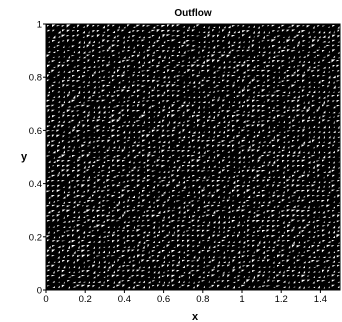  Describe the element at coordinates (35, 237) in the screenshot. I see `y-tick-label: 0.2` at that location.